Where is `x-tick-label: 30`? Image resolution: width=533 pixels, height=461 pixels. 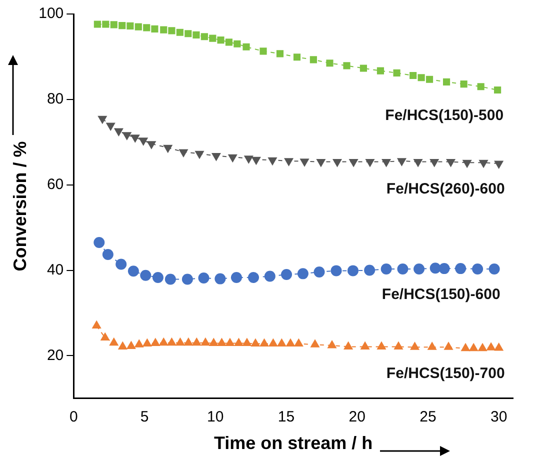
x-tick-label: 30 is located at coordinates (499, 417).